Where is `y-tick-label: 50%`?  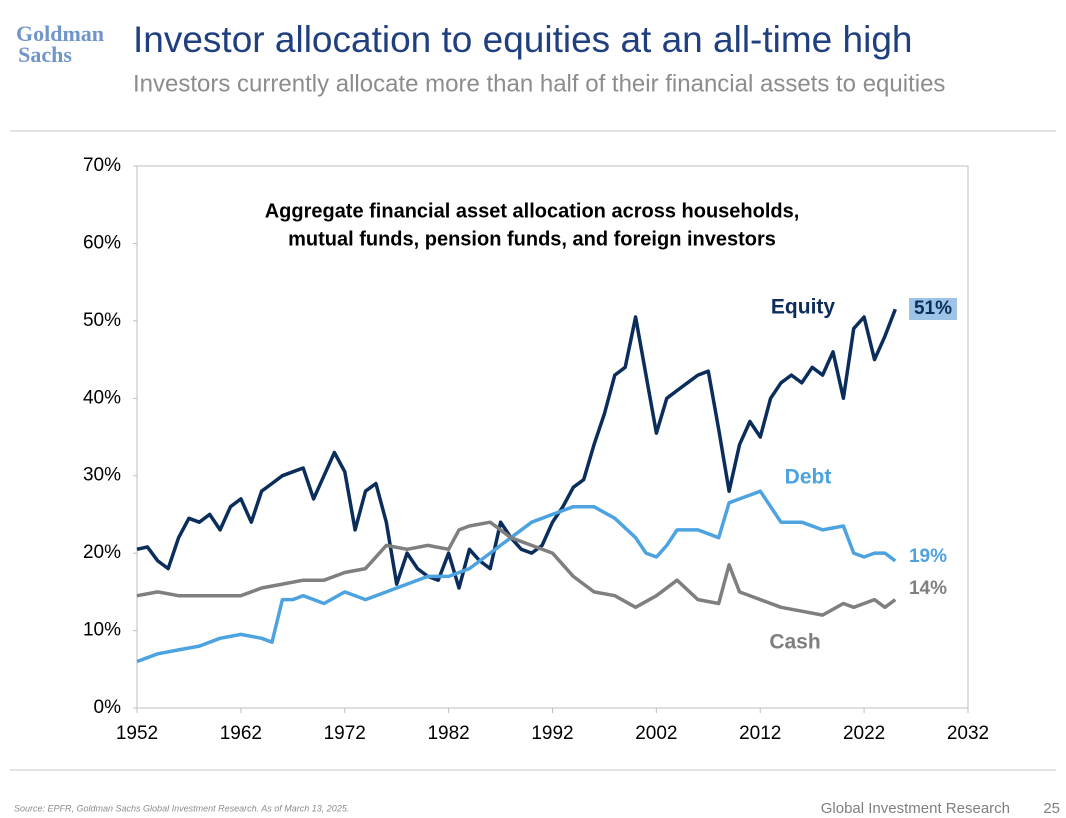
y-tick-label: 50% is located at coordinates (102, 320).